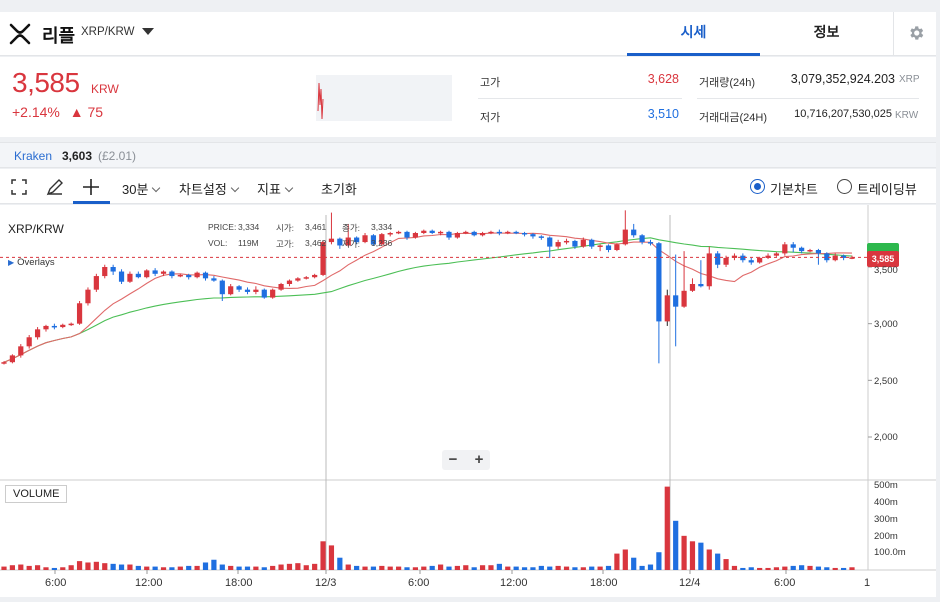 This screenshot has width=940, height=602. Describe the element at coordinates (209, 188) in the screenshot. I see `chart-settings-dropdown: 차트설정` at that location.